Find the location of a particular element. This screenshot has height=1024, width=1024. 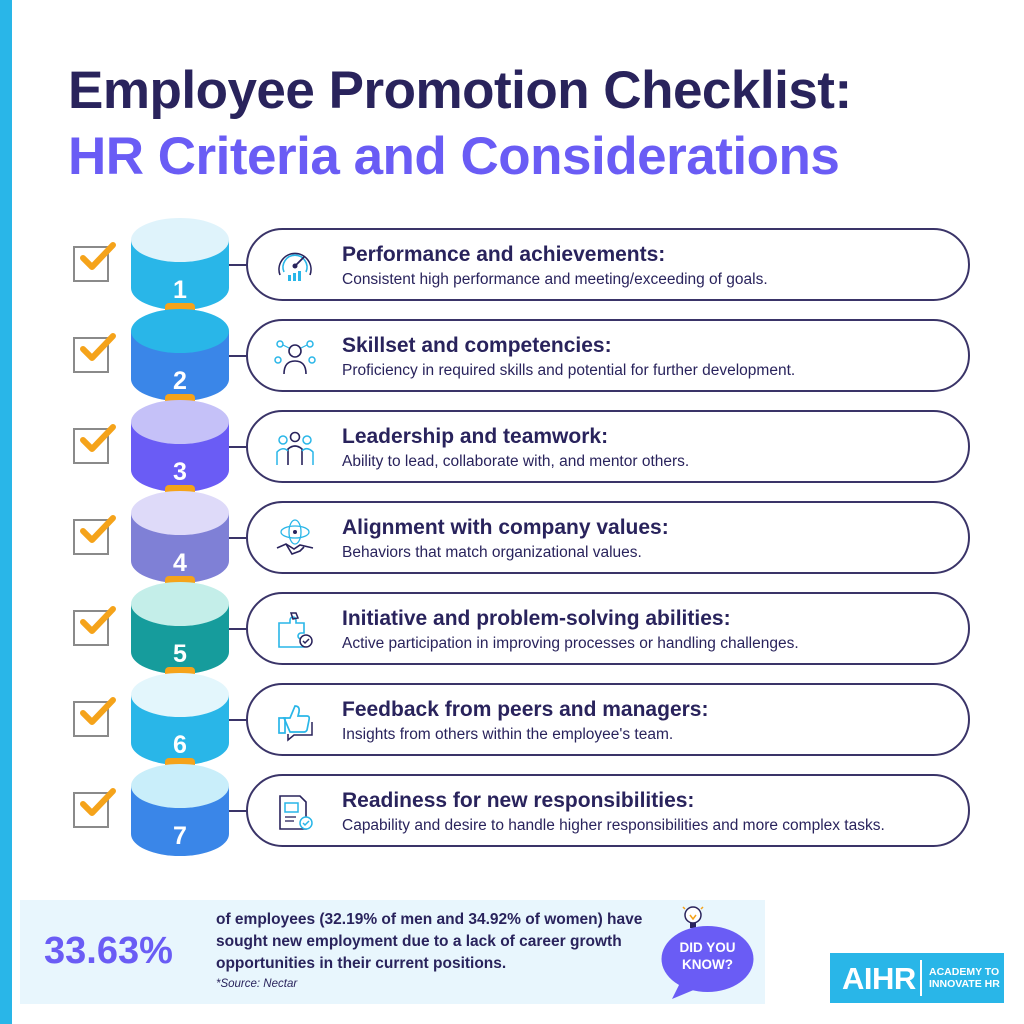

stat-source: *Source: Nectar is located at coordinates (257, 984).